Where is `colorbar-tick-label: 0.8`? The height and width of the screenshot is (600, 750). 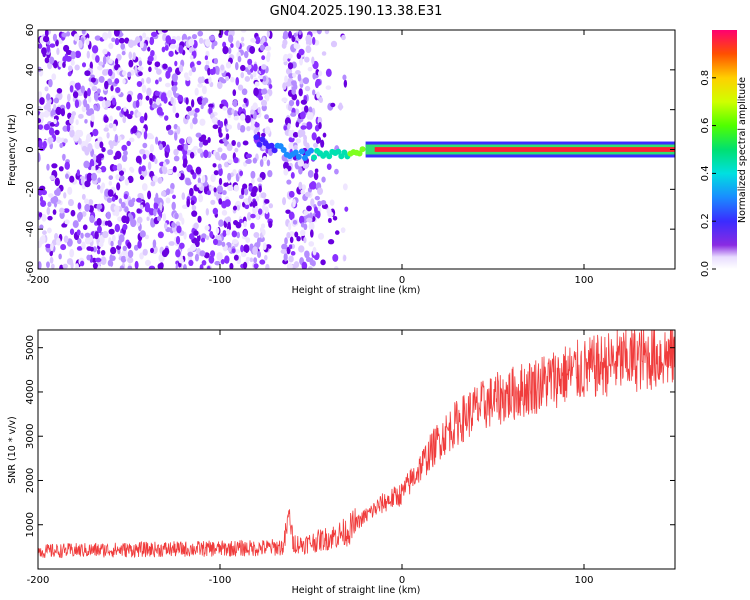 colorbar-tick-label: 0.8 is located at coordinates (705, 78).